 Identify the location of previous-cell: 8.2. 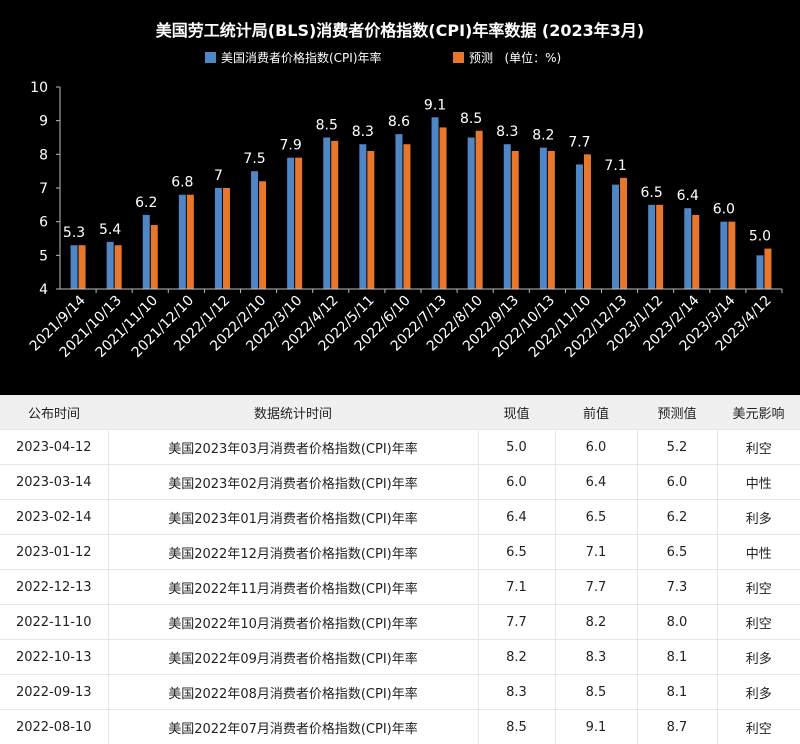
(596, 622).